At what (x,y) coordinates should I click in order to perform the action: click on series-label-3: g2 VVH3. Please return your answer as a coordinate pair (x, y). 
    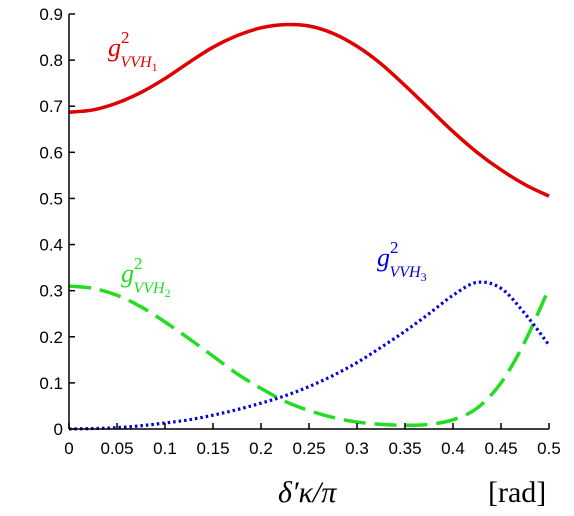
    Looking at the image, I should click on (402, 261).